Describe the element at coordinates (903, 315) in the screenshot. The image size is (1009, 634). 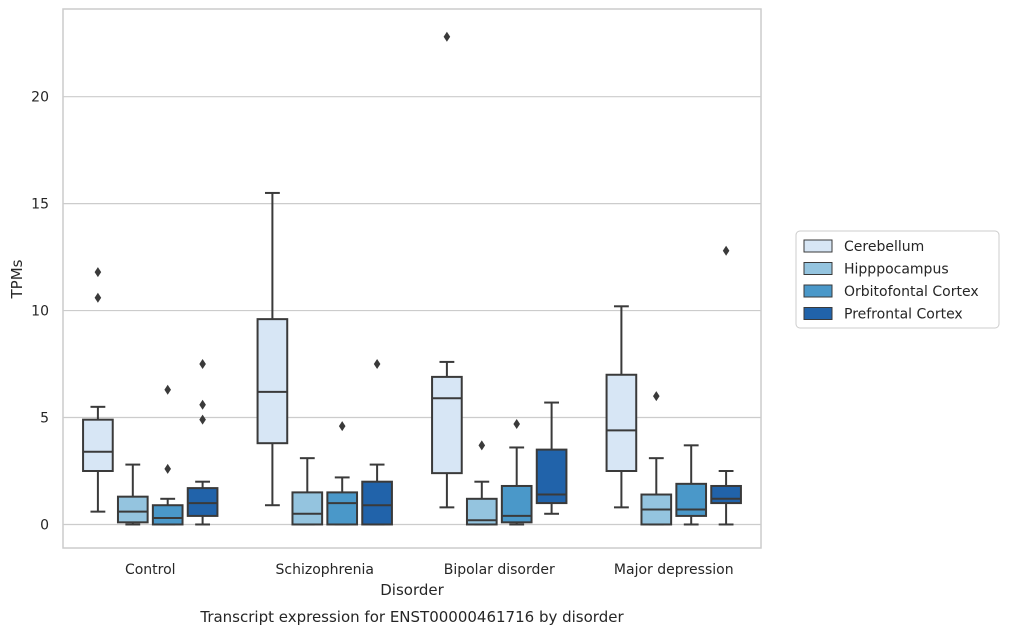
I see `legend-label: Prefrontal Cortex` at that location.